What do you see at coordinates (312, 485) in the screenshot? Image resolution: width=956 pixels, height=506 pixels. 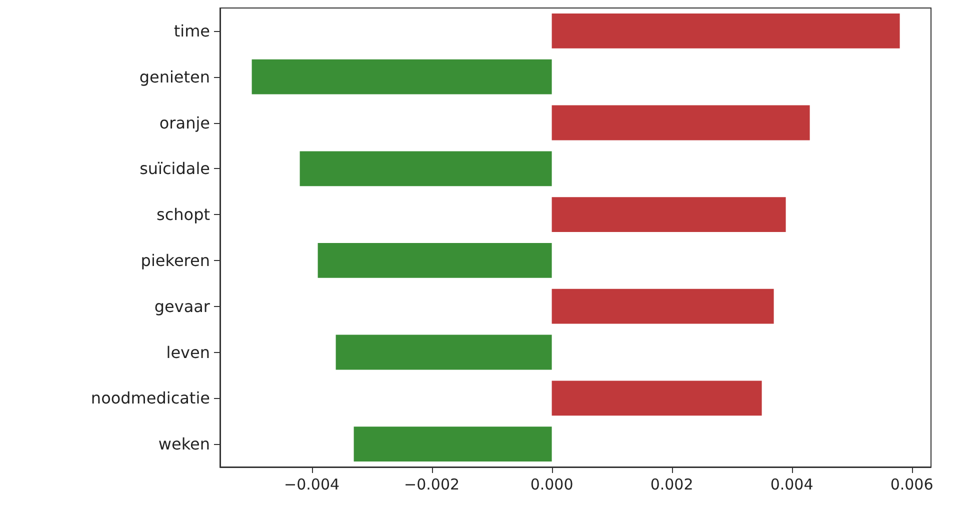 I see `x-tick-label: −0.004` at bounding box center [312, 485].